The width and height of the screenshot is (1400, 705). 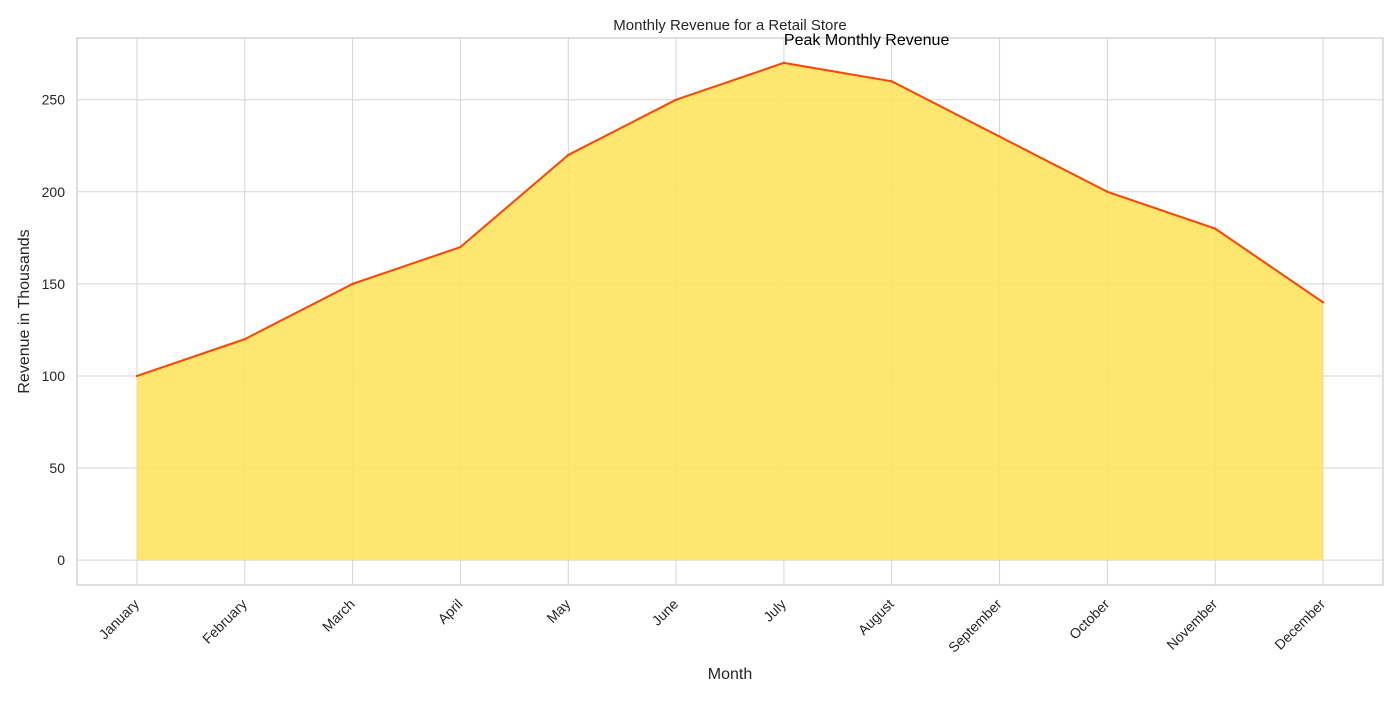 I want to click on y-axis-label: Revenue in Thousands, so click(x=24, y=311).